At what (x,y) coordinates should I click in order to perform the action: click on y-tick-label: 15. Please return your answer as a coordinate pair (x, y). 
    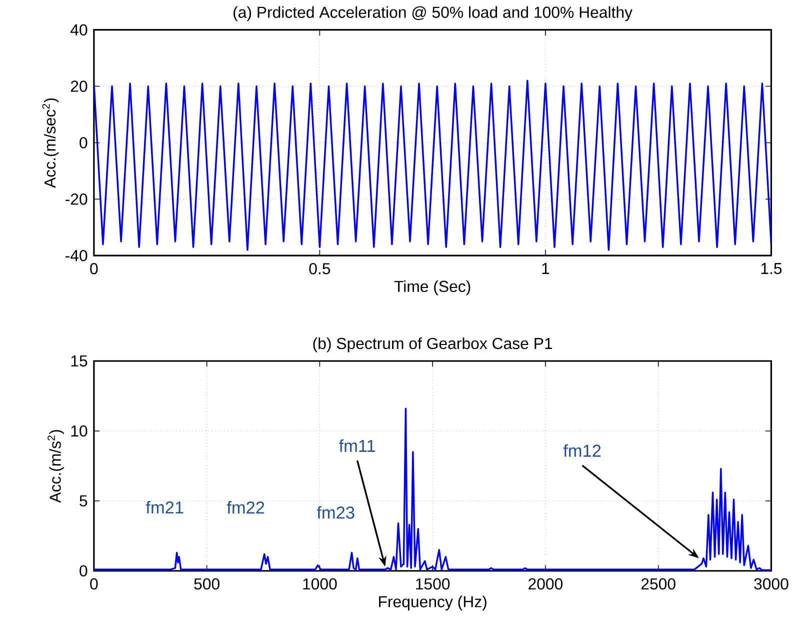
    Looking at the image, I should click on (79, 360).